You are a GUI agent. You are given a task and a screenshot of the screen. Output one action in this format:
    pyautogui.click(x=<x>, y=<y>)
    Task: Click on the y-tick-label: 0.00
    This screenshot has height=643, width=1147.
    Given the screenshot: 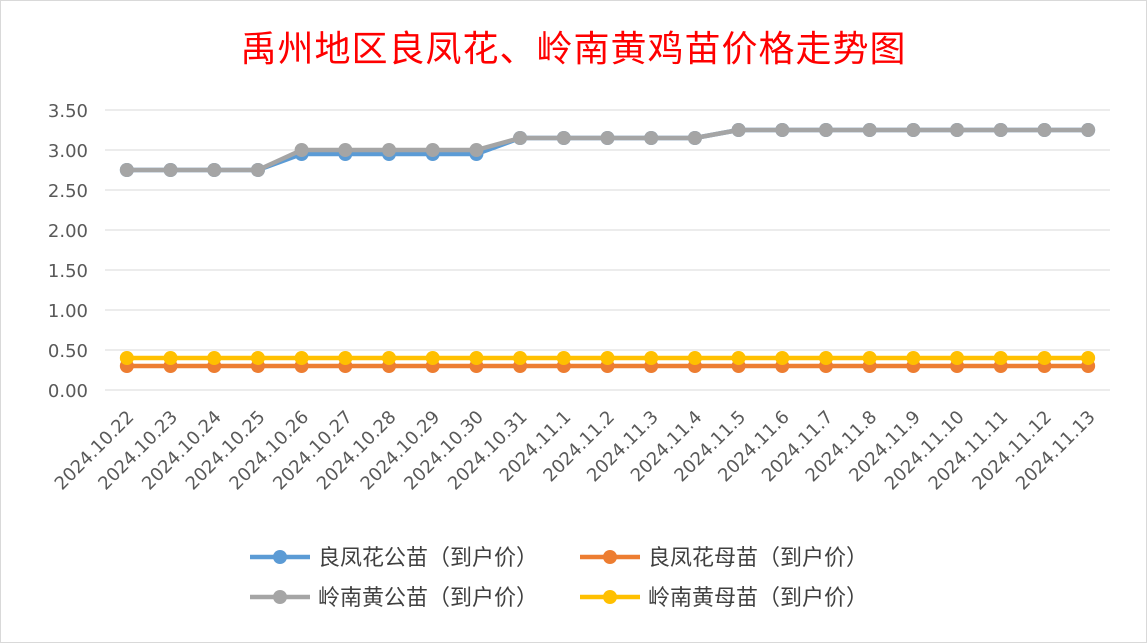 What is the action you would take?
    pyautogui.click(x=68, y=391)
    